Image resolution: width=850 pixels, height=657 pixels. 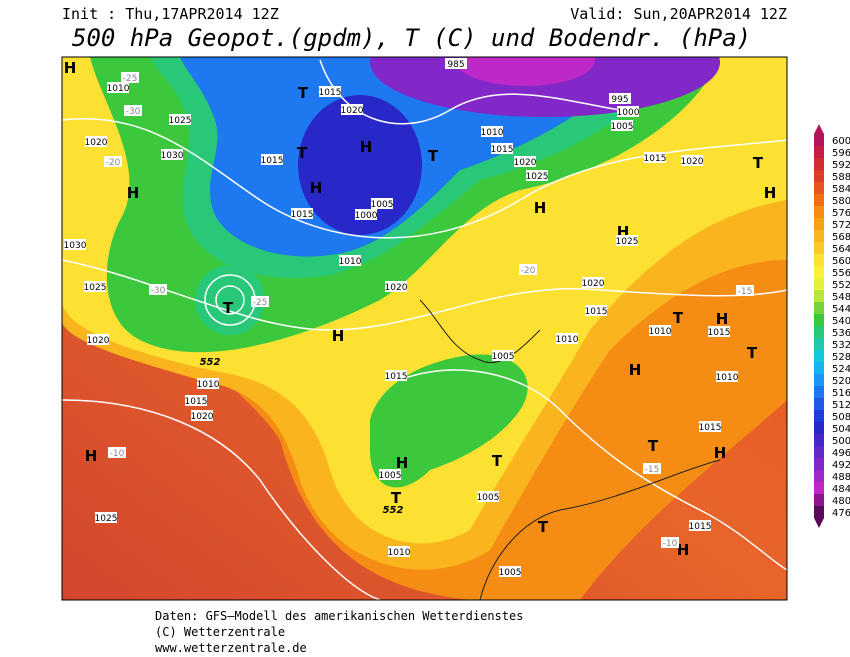 I want to click on colorbar-label: 532, so click(x=841, y=345).